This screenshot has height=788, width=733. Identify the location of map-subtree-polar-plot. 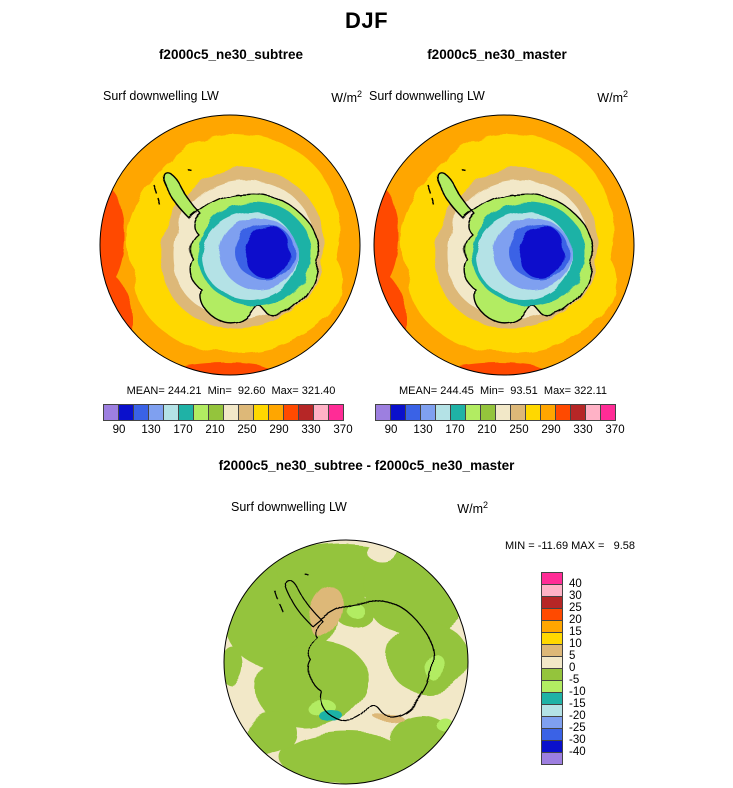
(230, 245).